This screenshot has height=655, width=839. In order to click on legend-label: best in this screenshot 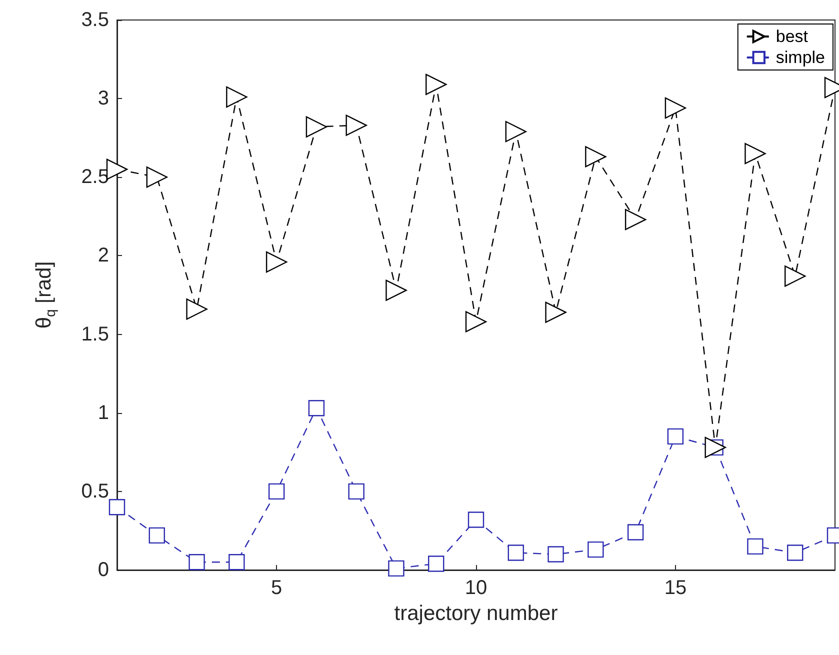, I will do `click(792, 36)`.